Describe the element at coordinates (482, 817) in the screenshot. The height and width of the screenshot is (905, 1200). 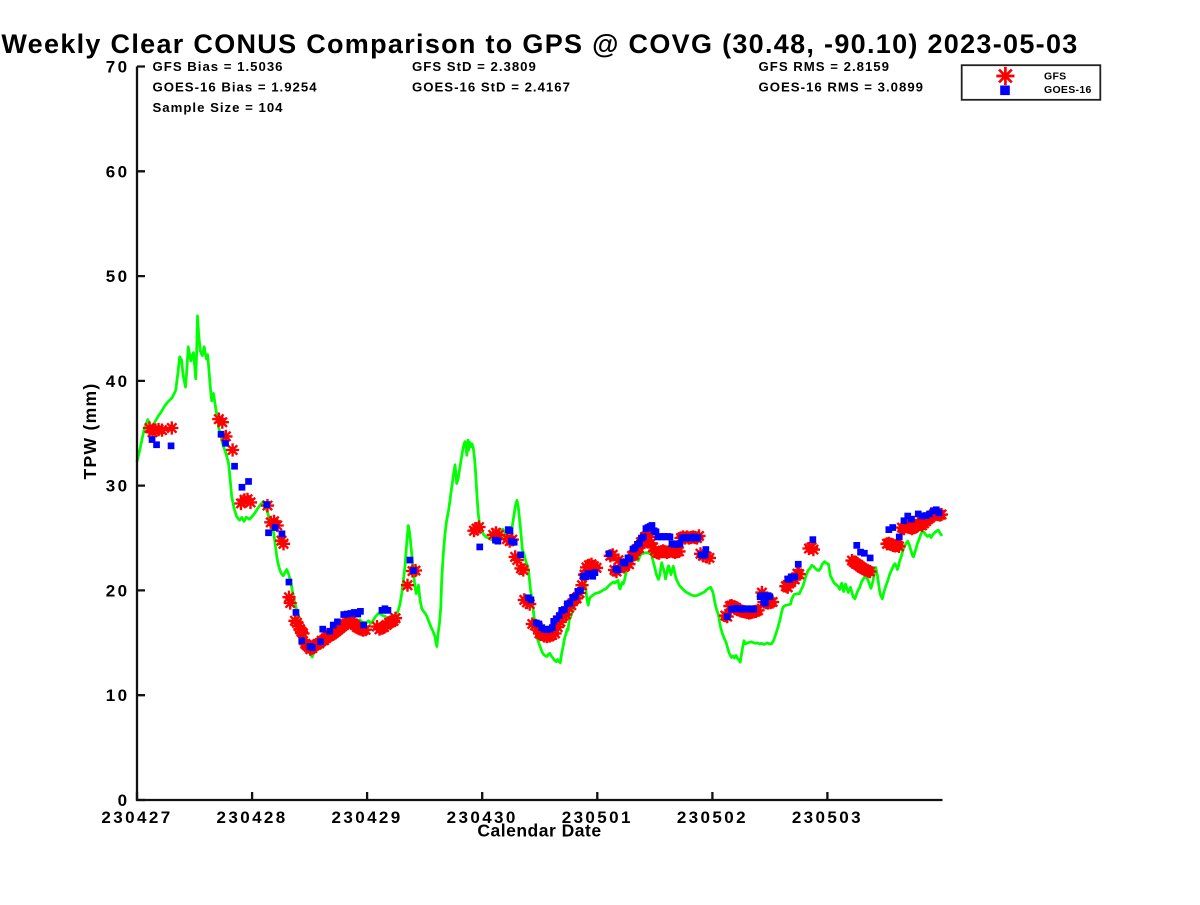
I see `svg-text: 230430` at that location.